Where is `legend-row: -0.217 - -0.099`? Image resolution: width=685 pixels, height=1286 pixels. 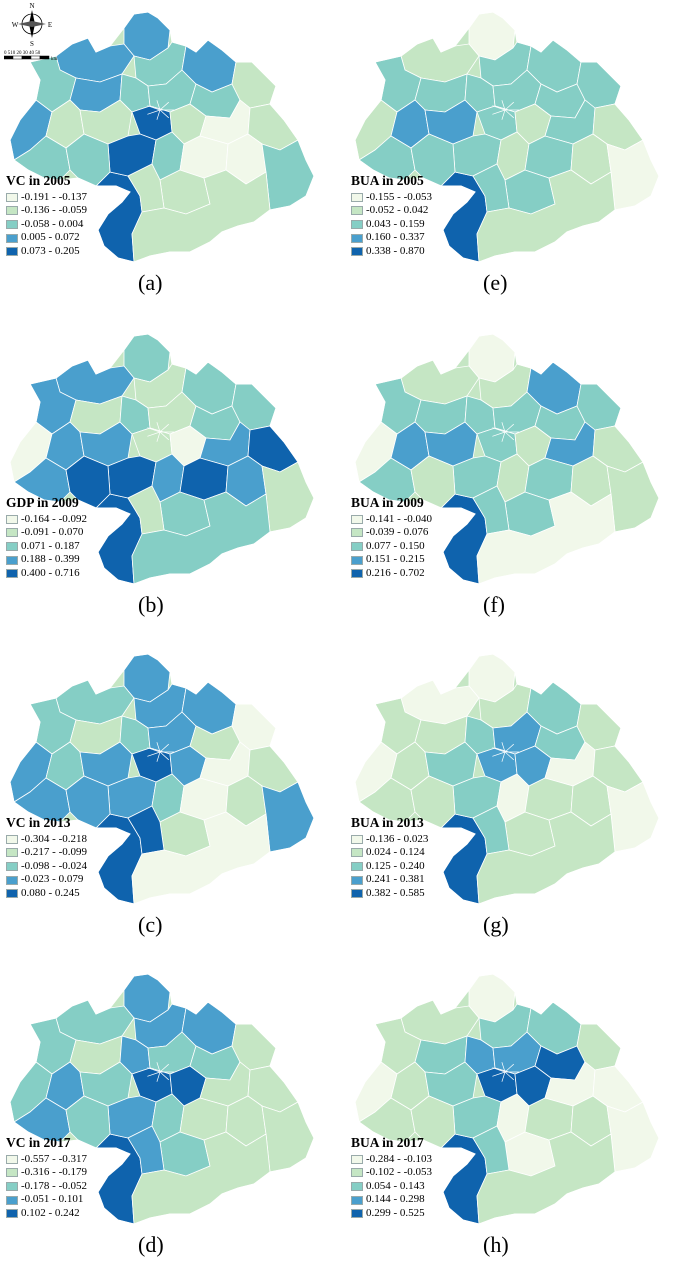 legend-row: -0.217 - -0.099 is located at coordinates (46, 853).